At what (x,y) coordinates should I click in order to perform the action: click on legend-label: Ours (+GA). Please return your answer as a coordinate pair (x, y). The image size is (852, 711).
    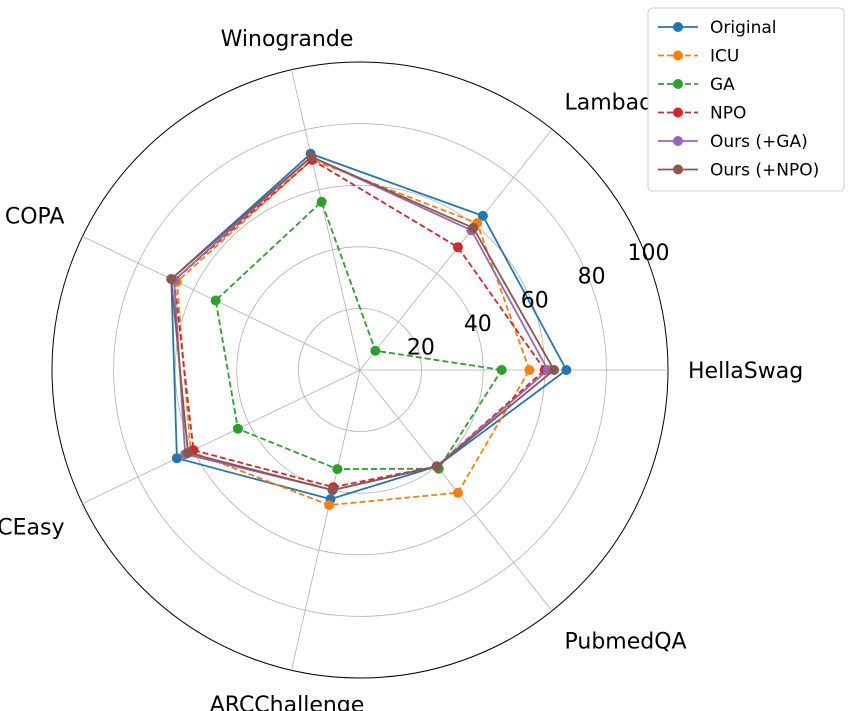
    Looking at the image, I should click on (759, 142).